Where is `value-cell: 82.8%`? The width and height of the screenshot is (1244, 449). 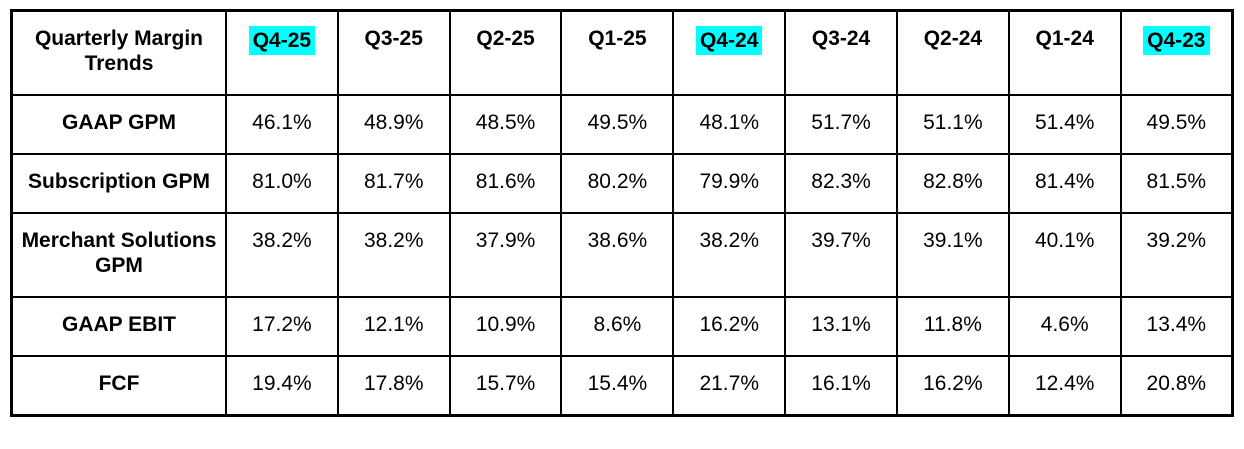
value-cell: 82.8% is located at coordinates (952, 183).